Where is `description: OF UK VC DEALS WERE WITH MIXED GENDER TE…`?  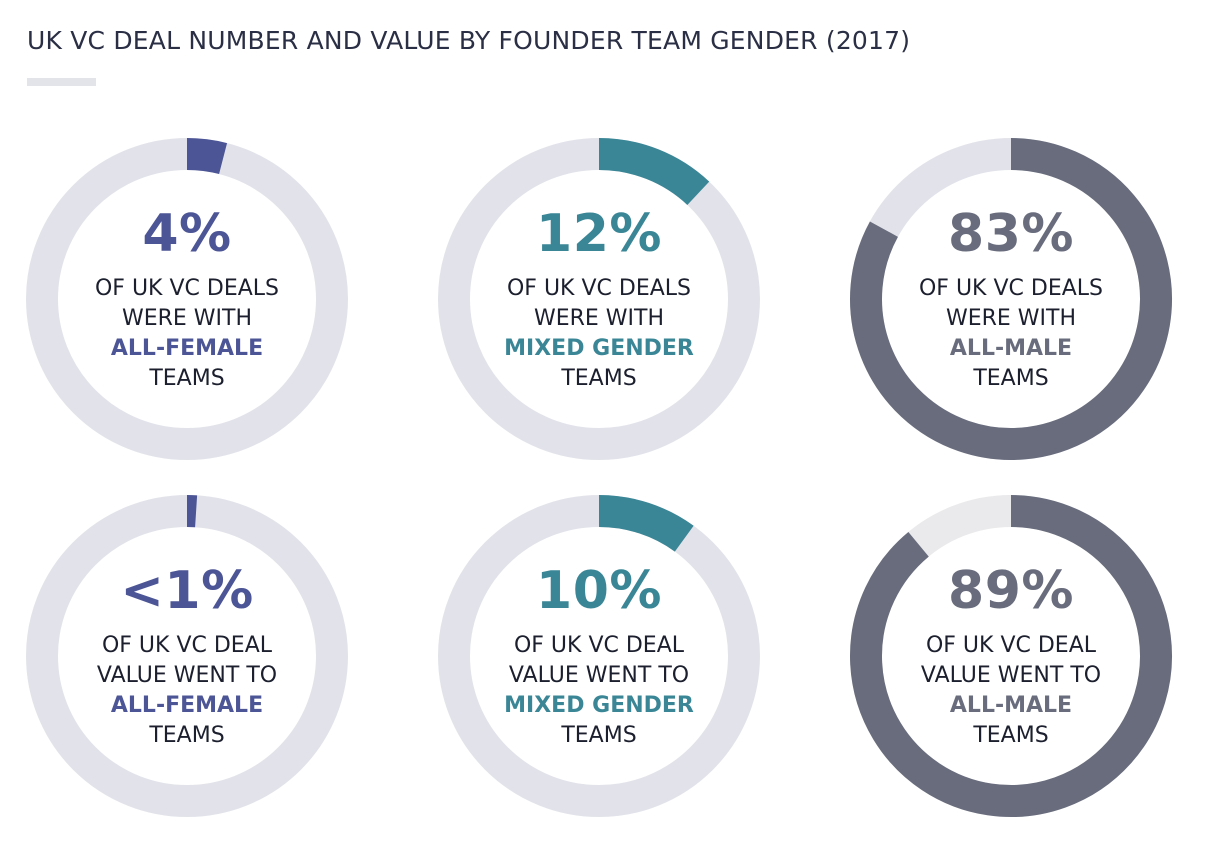 description: OF UK VC DEALS WERE WITH MIXED GENDER TE… is located at coordinates (599, 334).